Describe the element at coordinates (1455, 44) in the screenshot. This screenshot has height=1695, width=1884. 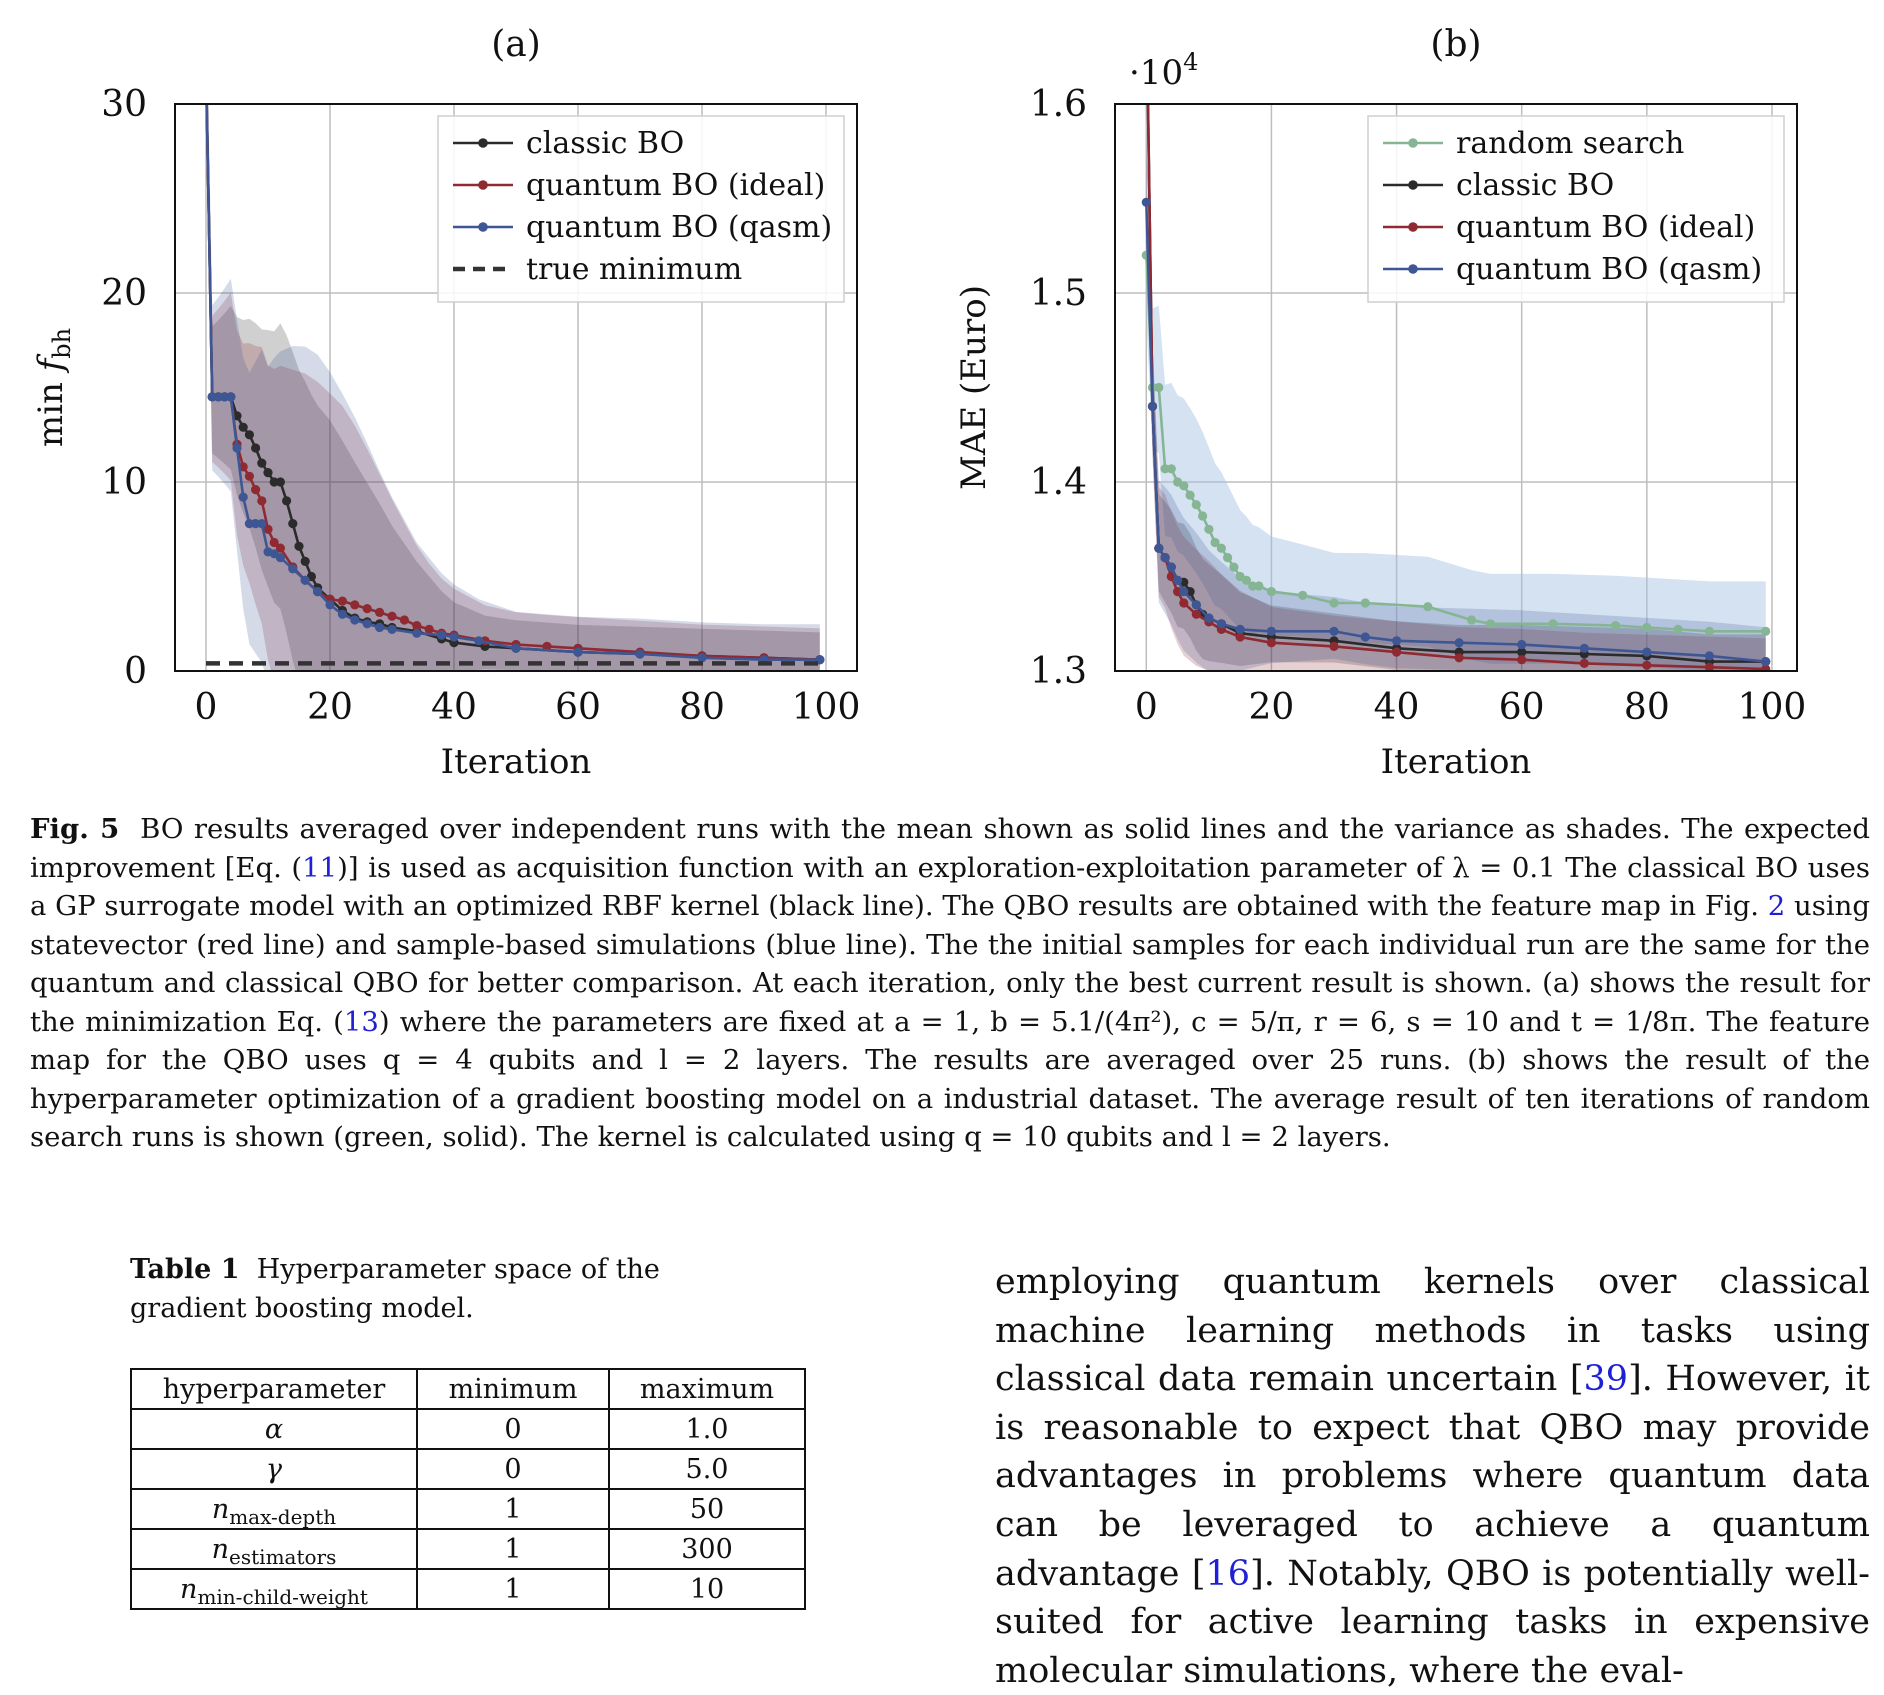
I see `panel-label: (b)` at that location.